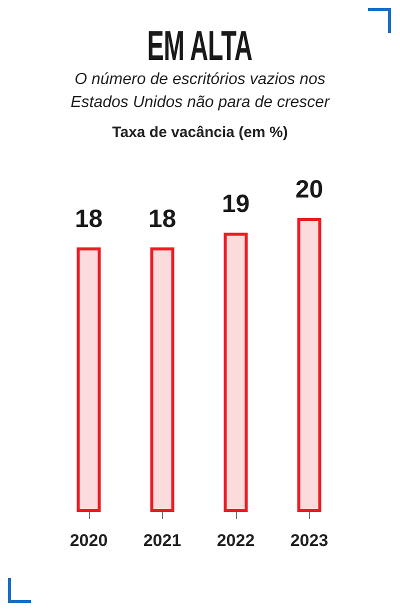 This screenshot has height=612, width=400. Describe the element at coordinates (309, 190) in the screenshot. I see `data-label: 20` at that location.